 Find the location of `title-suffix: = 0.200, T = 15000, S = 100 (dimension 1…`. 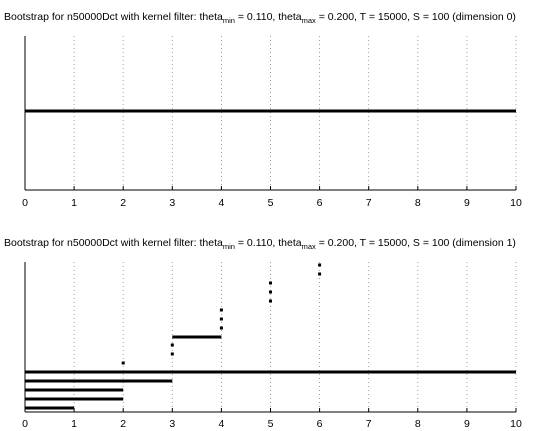

title-suffix: = 0.200, T = 15000, S = 100 (dimension 1… is located at coordinates (416, 243).